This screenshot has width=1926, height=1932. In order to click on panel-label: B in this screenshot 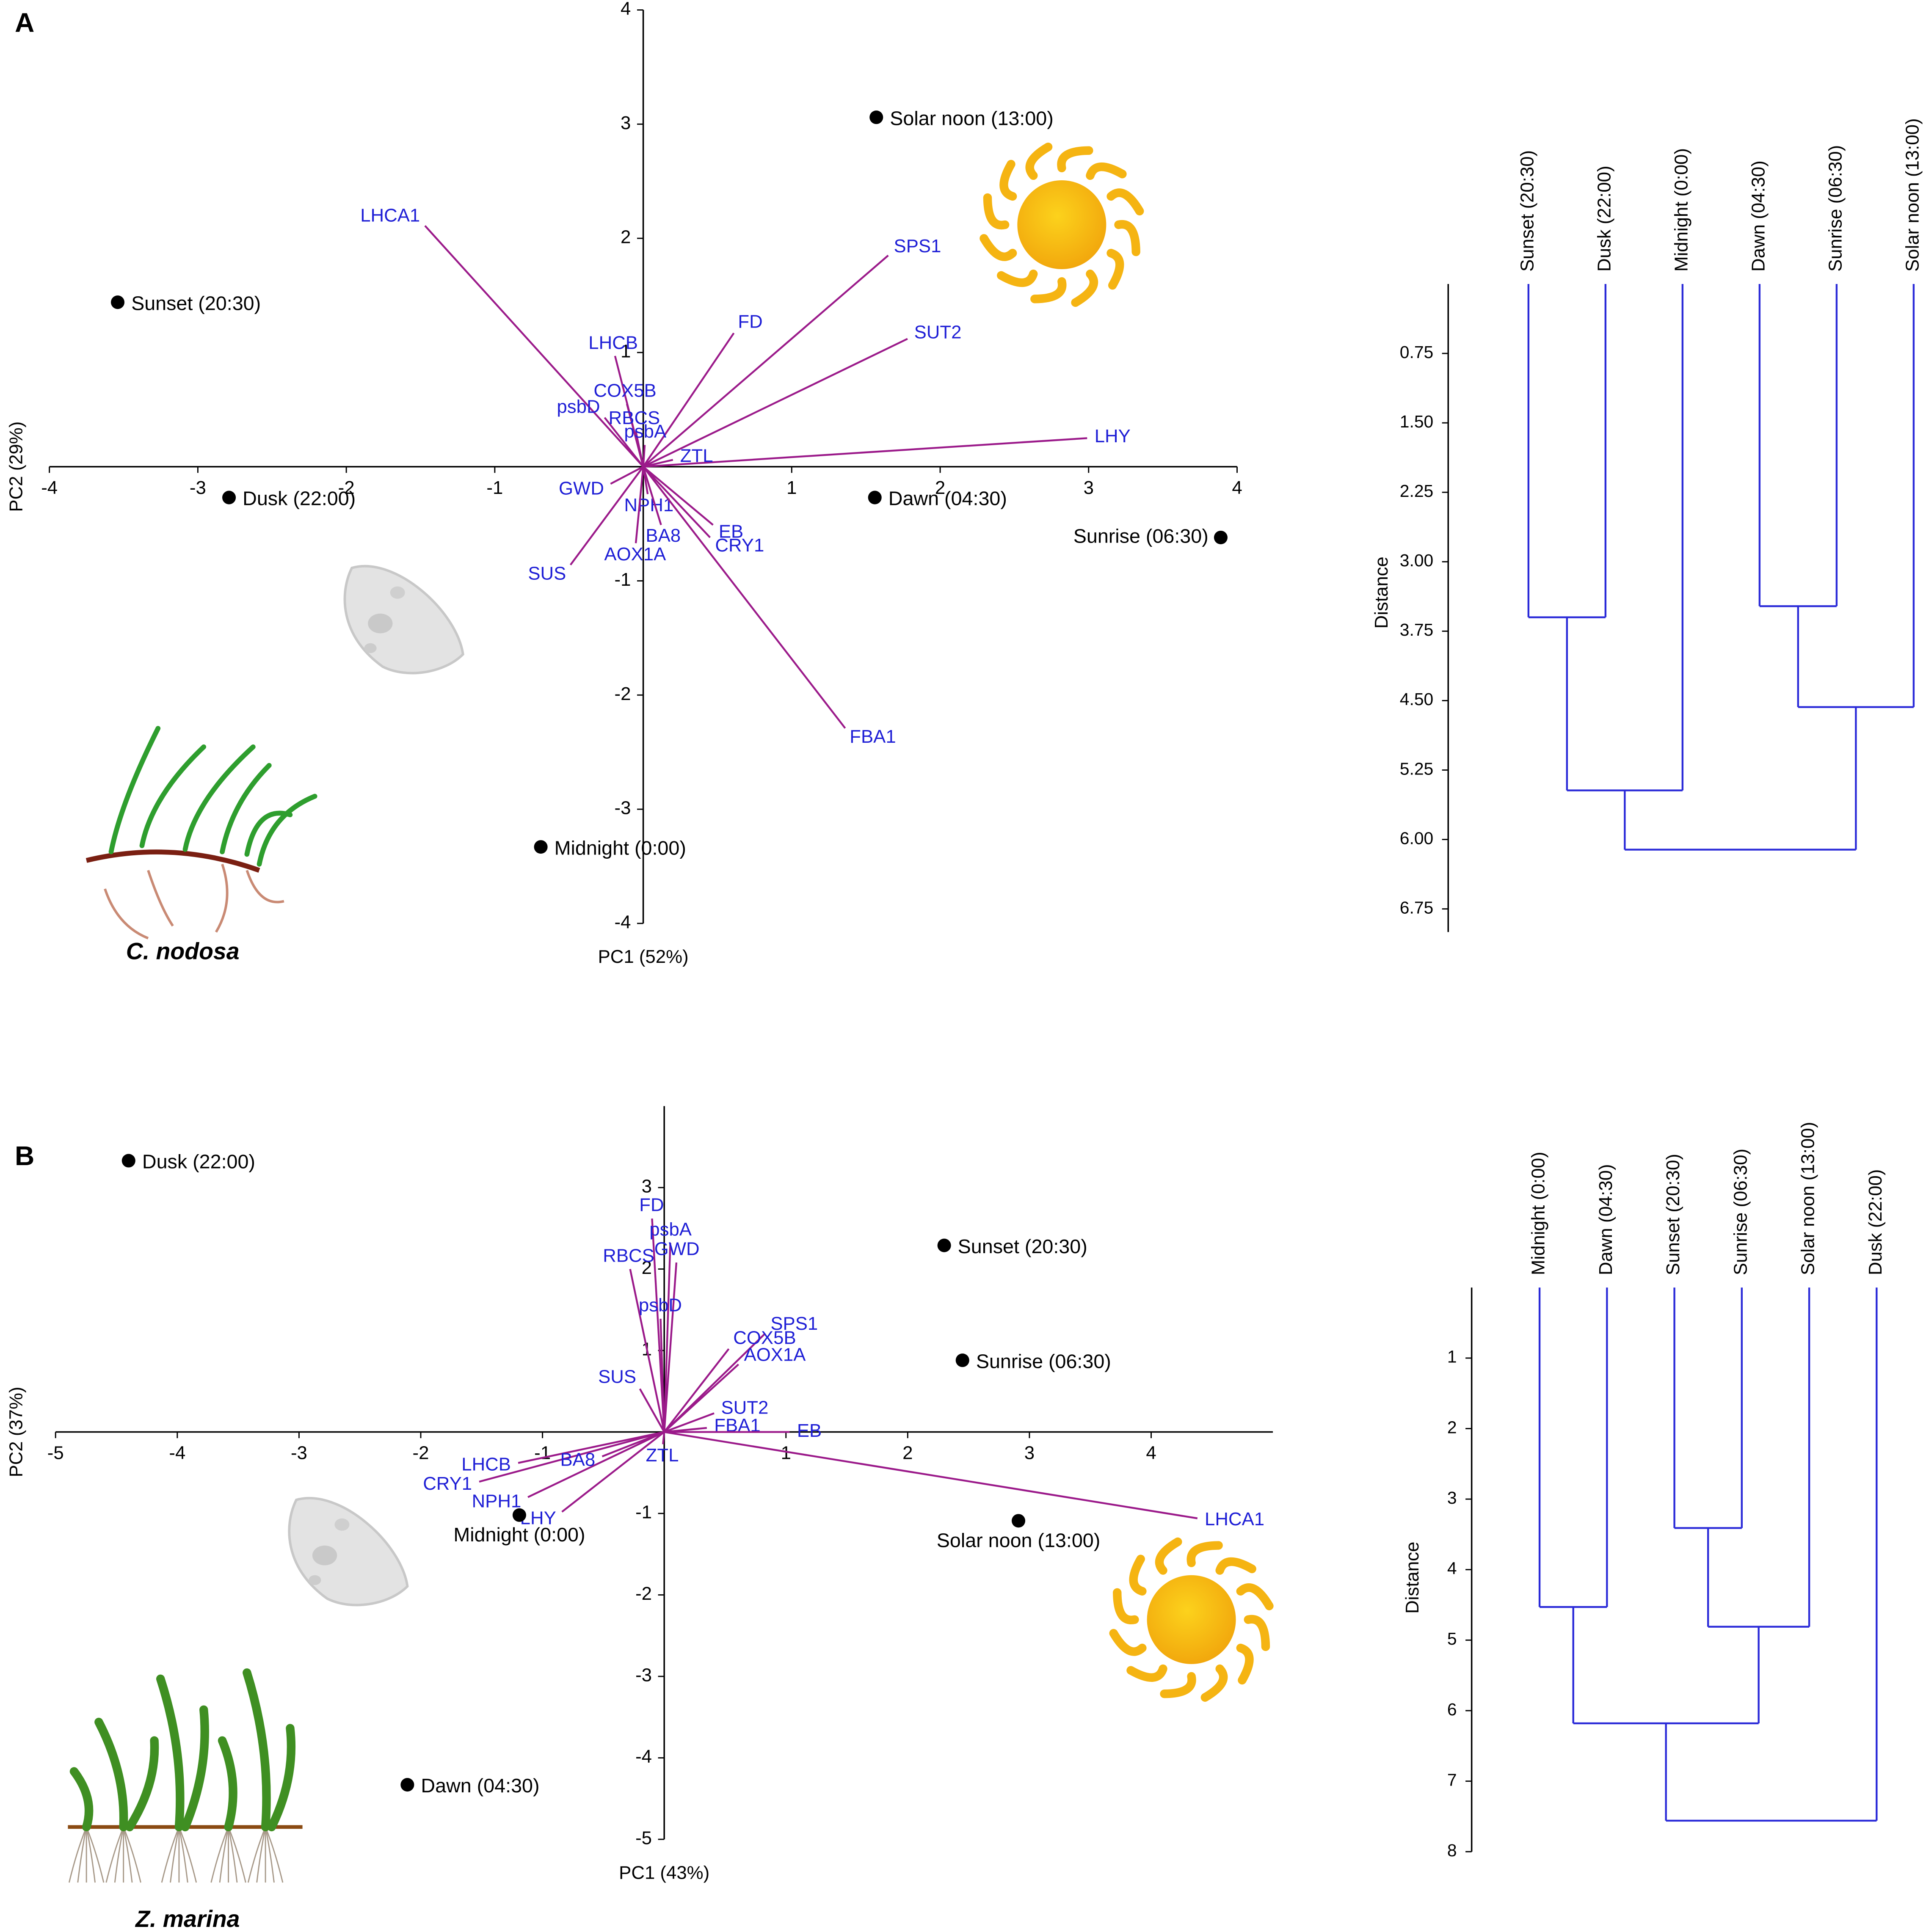, I will do `click(24, 1156)`.